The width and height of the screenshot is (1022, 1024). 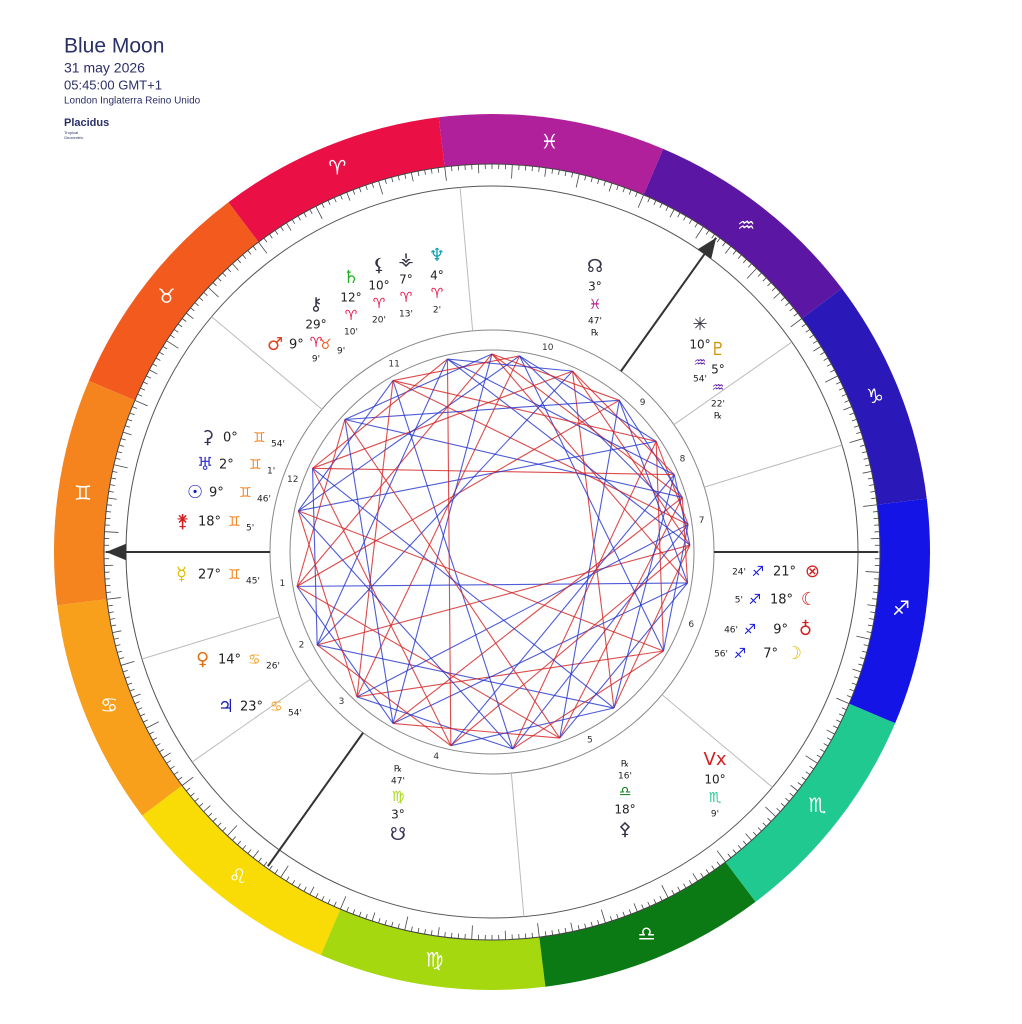 I want to click on sign-glyph: ♏, so click(x=817, y=805).